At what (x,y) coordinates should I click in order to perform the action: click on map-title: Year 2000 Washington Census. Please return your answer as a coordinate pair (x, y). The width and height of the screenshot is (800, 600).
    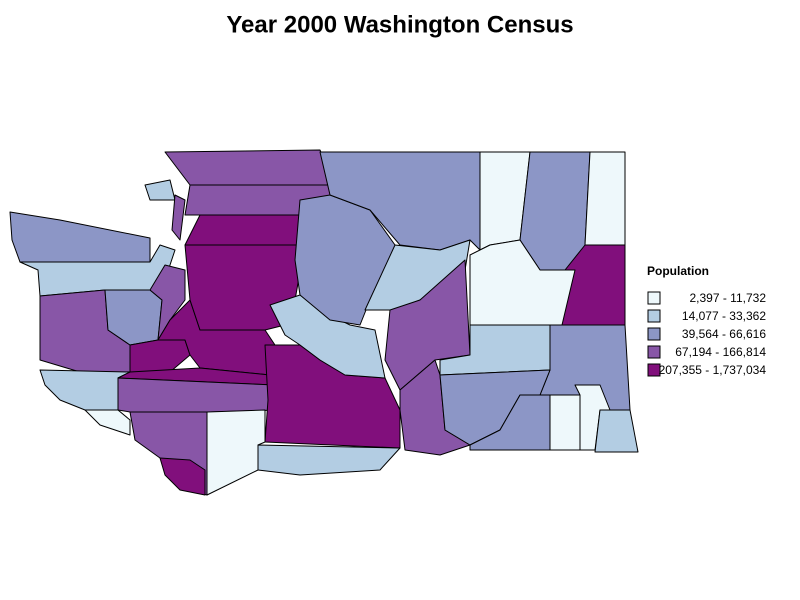
    Looking at the image, I should click on (399, 24).